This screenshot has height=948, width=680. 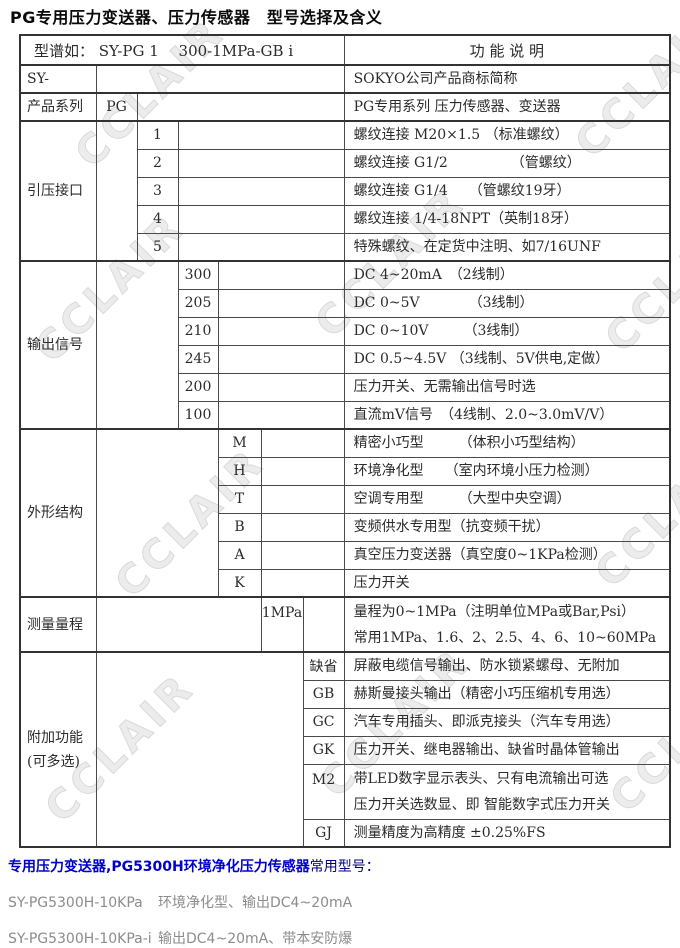 What do you see at coordinates (194, 866) in the screenshot?
I see `footer-heading: 专用压力变送器,PG5300H环境净化压力传感器常用型号：` at bounding box center [194, 866].